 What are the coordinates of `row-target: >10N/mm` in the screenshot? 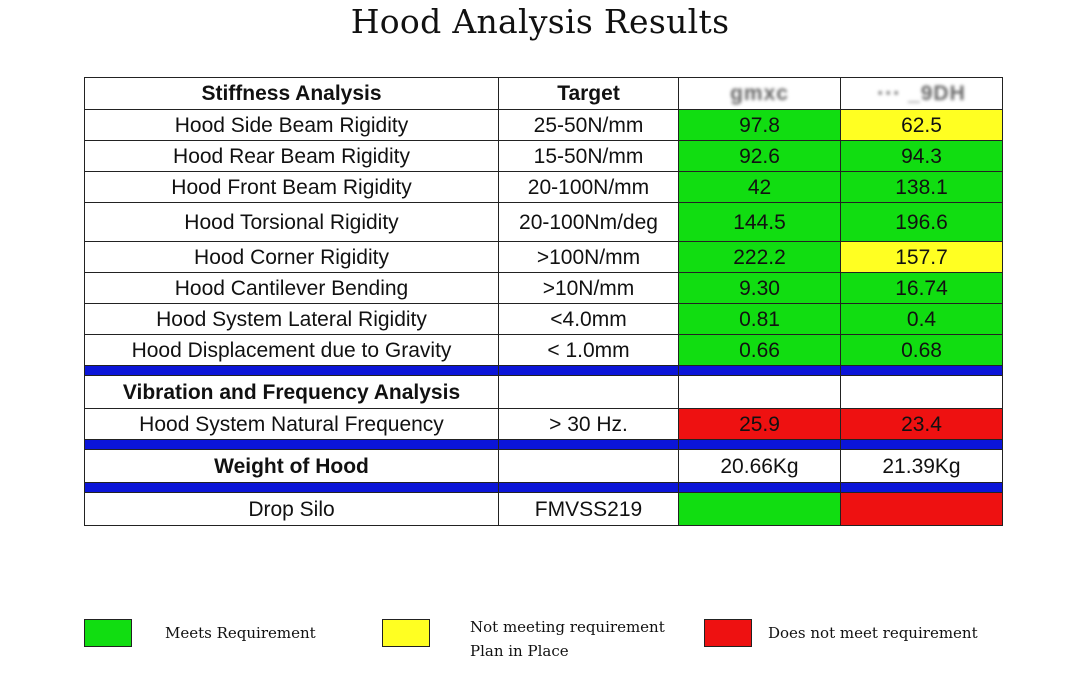 It's located at (588, 288).